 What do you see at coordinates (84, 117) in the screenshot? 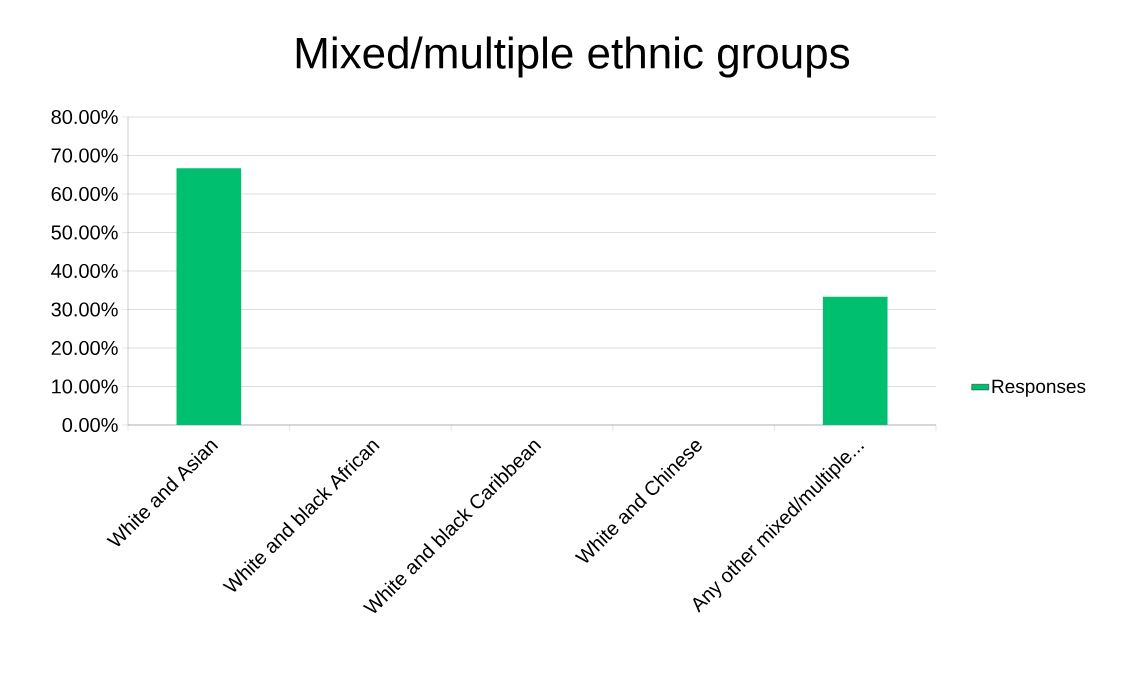
I see `y-tick-label: 80.00%` at bounding box center [84, 117].